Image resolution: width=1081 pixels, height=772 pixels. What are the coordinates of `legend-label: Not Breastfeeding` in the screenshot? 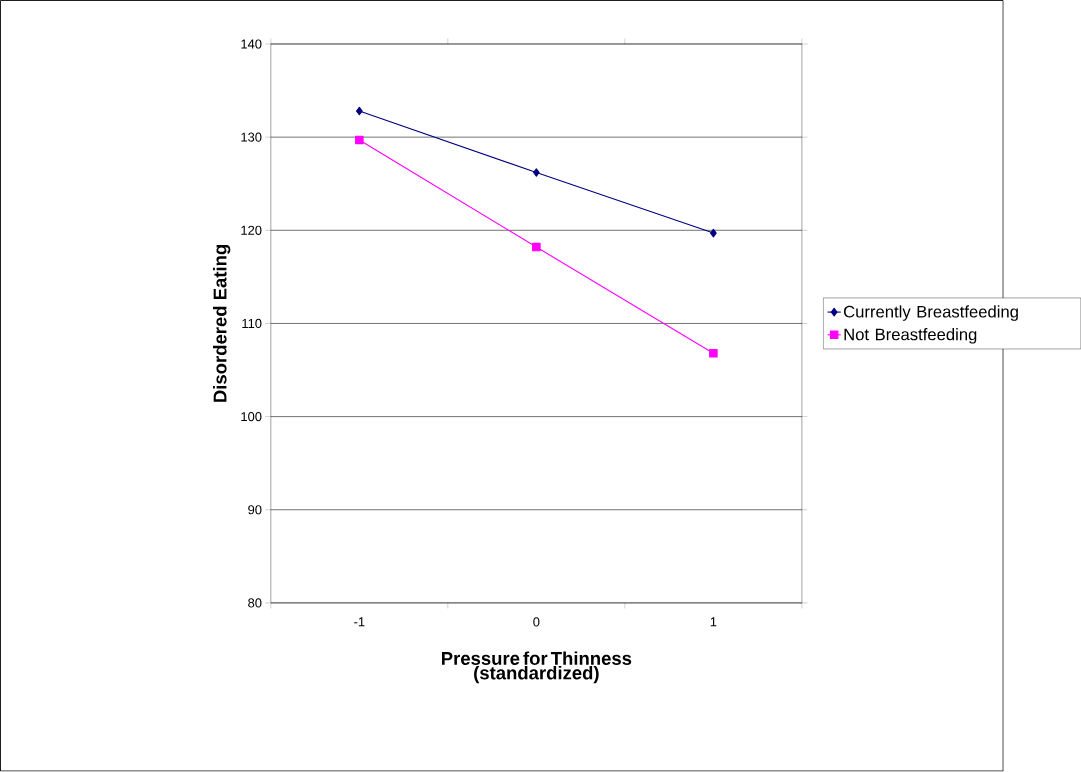 It's located at (910, 336).